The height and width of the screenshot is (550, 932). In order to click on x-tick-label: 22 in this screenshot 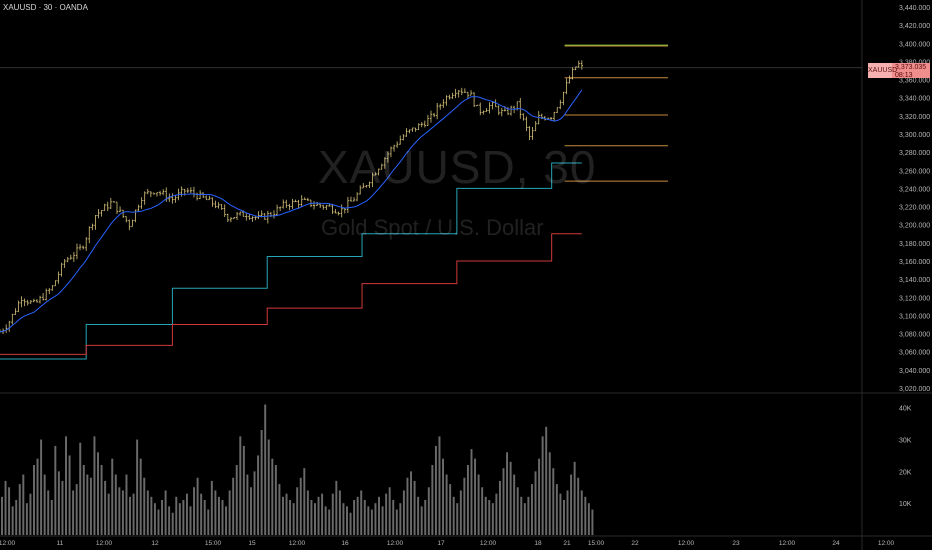, I will do `click(635, 543)`.